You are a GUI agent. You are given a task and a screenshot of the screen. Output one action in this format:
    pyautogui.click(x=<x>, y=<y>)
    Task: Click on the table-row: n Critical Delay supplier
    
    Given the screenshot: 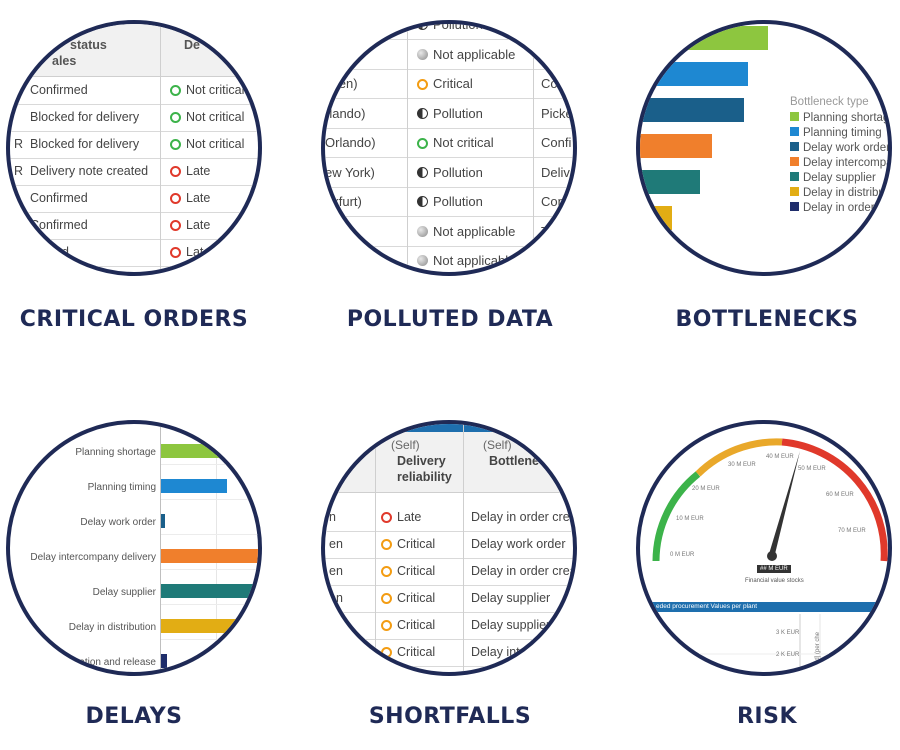 What is the action you would take?
    pyautogui.click(x=449, y=626)
    